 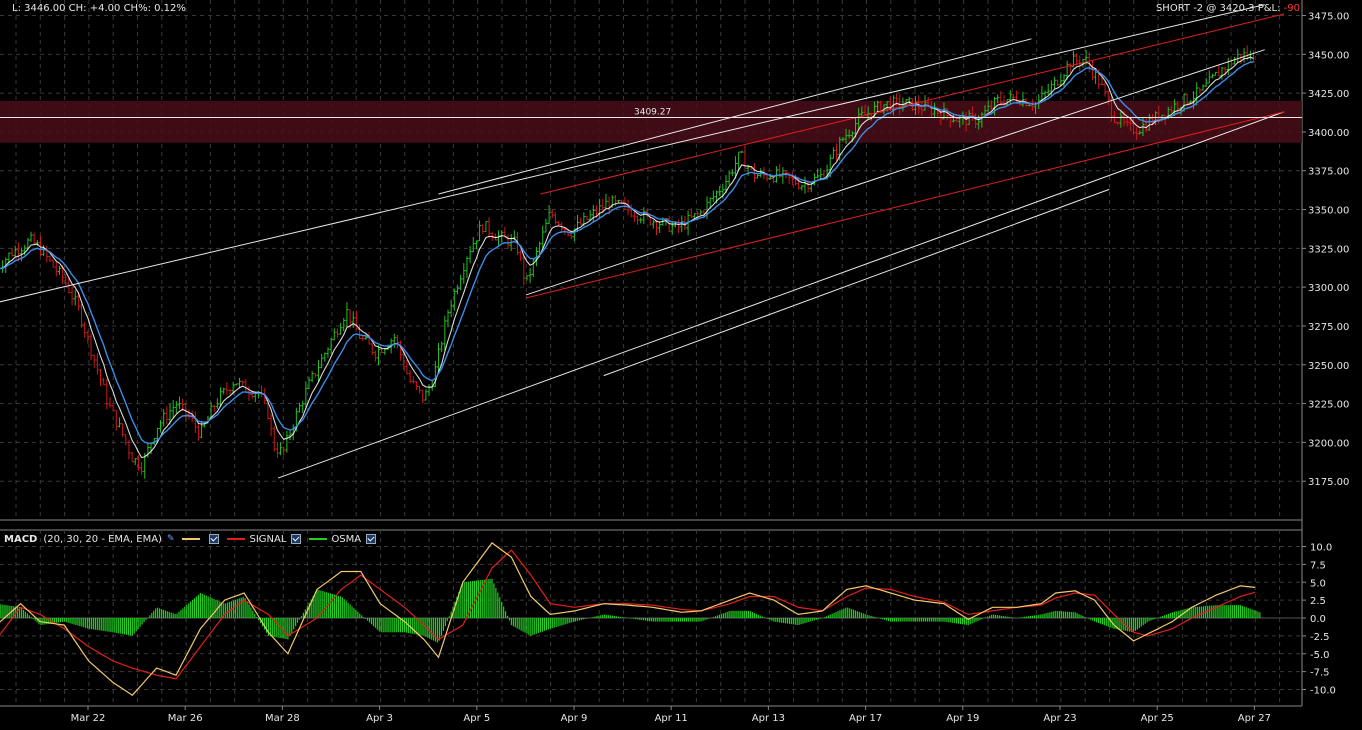 I want to click on macd-y-tick-label: -5.0, so click(x=1320, y=655).